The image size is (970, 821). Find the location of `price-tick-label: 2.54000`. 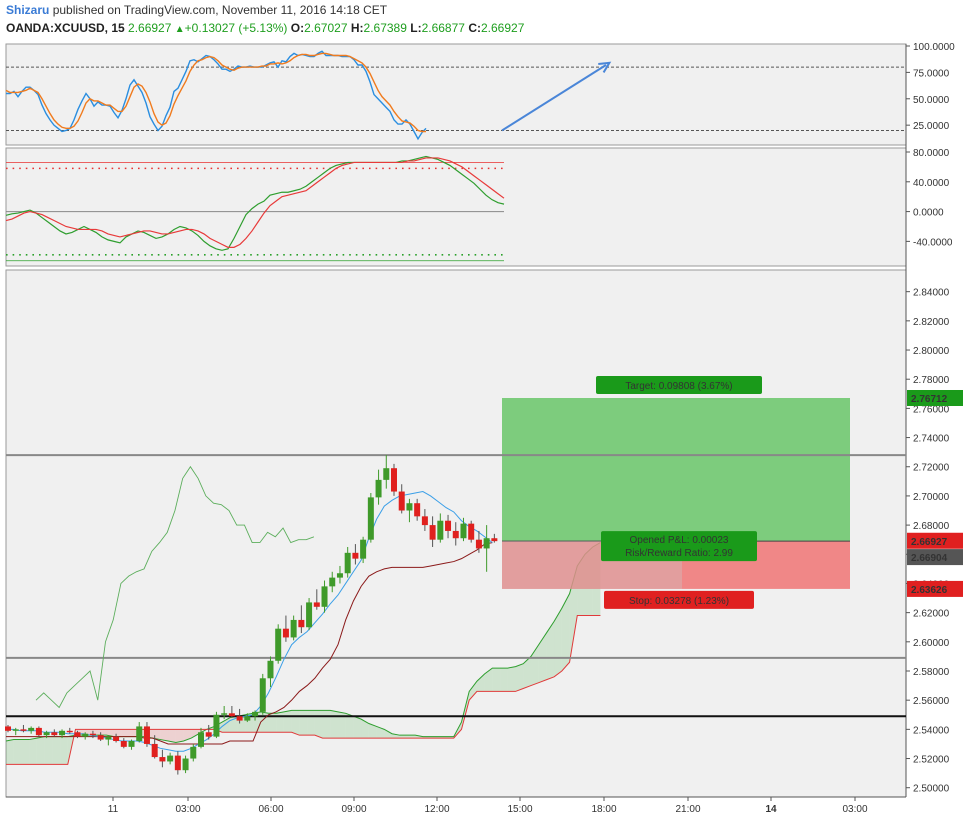

price-tick-label: 2.54000 is located at coordinates (931, 730).